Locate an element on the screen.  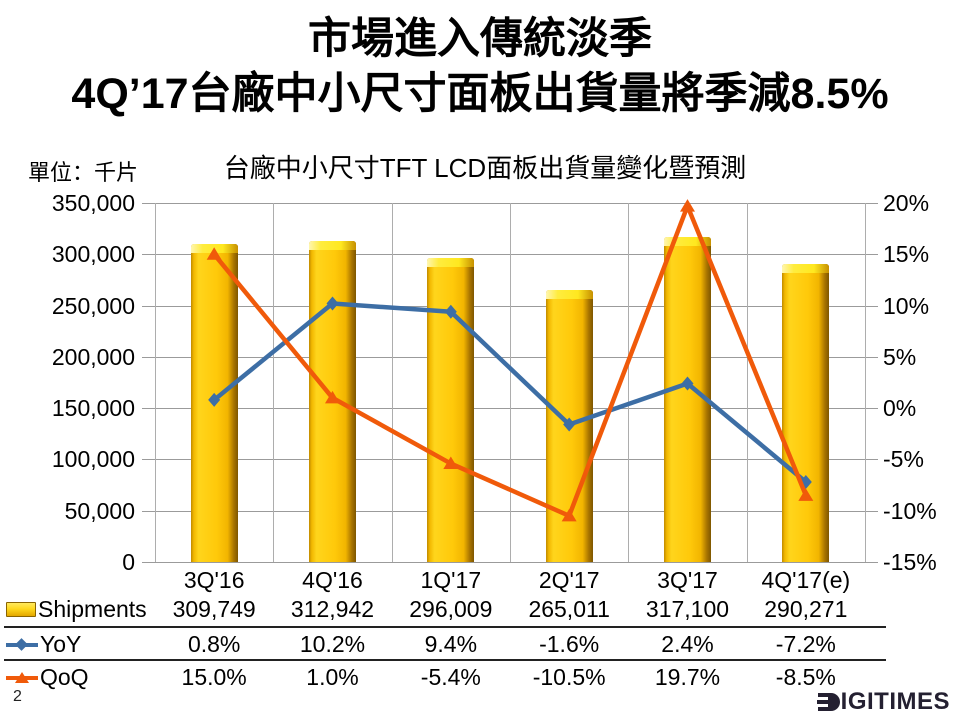
table-cell: 10.2% is located at coordinates (332, 644).